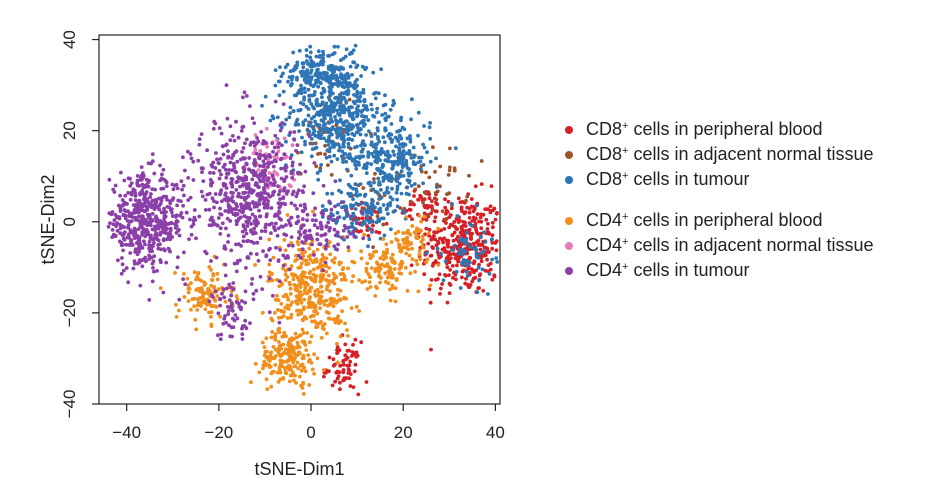 This screenshot has height=495, width=946. I want to click on legend-label: CD8+ cells in adjacent normal tissue, so click(730, 154).